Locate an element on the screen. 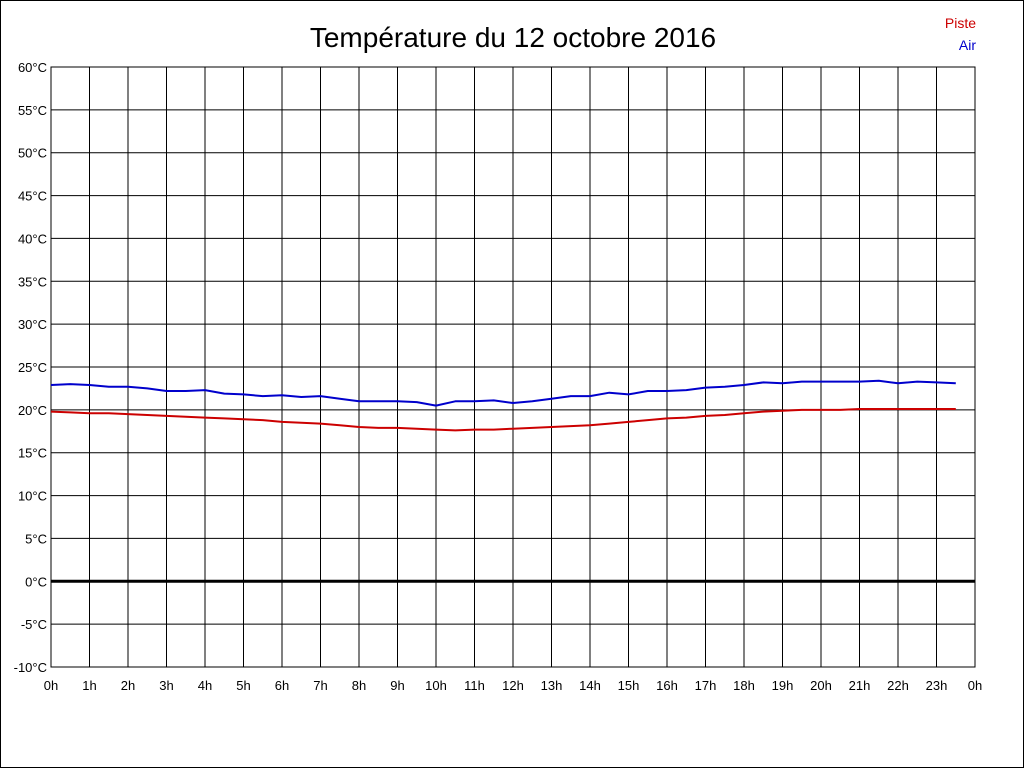 This screenshot has height=768, width=1024. x-tick-label: 18h is located at coordinates (744, 685).